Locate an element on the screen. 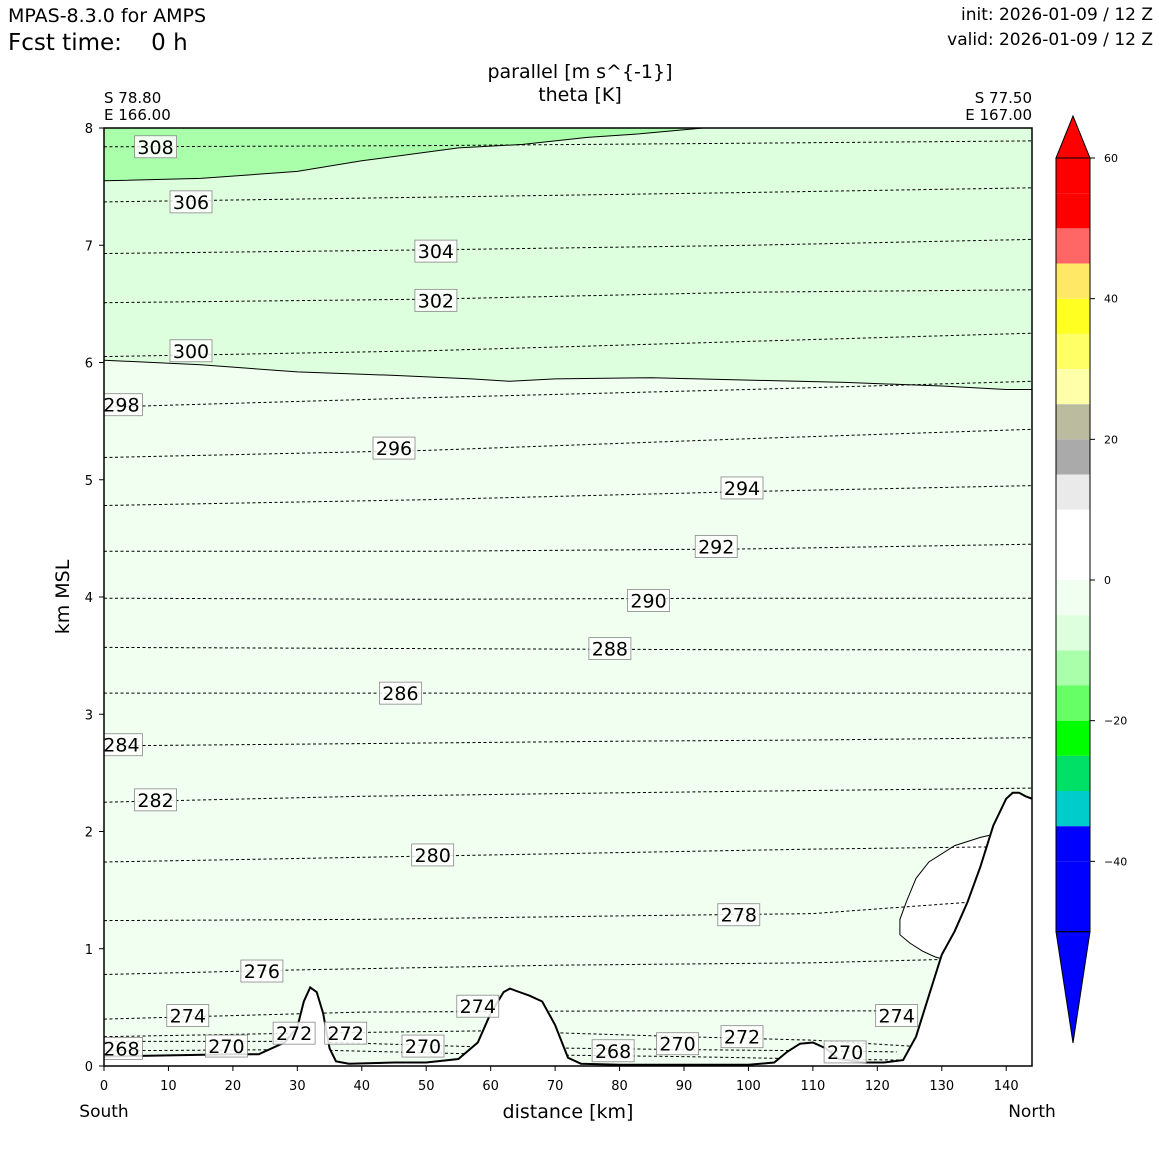 This screenshot has width=1160, height=1160. x-tick-label: 90 is located at coordinates (684, 1086).